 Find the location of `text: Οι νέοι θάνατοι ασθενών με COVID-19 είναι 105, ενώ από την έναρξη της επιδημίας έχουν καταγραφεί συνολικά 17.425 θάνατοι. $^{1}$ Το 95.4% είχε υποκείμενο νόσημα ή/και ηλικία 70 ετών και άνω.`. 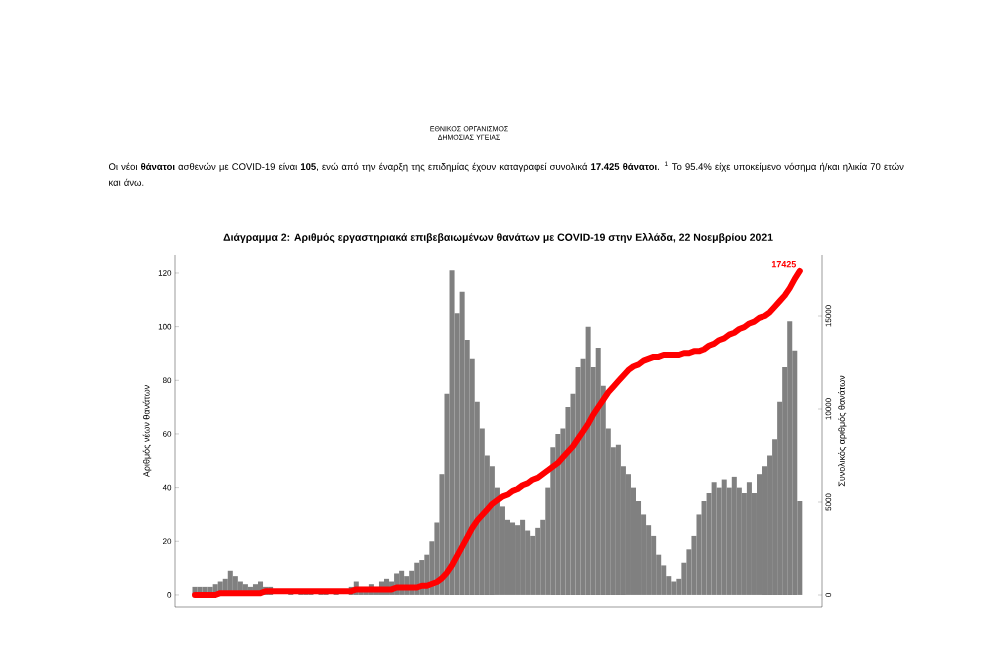

text: Οι νέοι θάνατοι ασθενών με COVID-19 είναι 105, ενώ από την έναρξη της επιδημίας έχουν καταγραφεί συνολικά 17.425 θάνατοι. $^{1}$ Το 95.4% είχε υποκείμενο νόσημα ή/και ηλικία 70 ετών και άνω. is located at coordinates (506, 173).